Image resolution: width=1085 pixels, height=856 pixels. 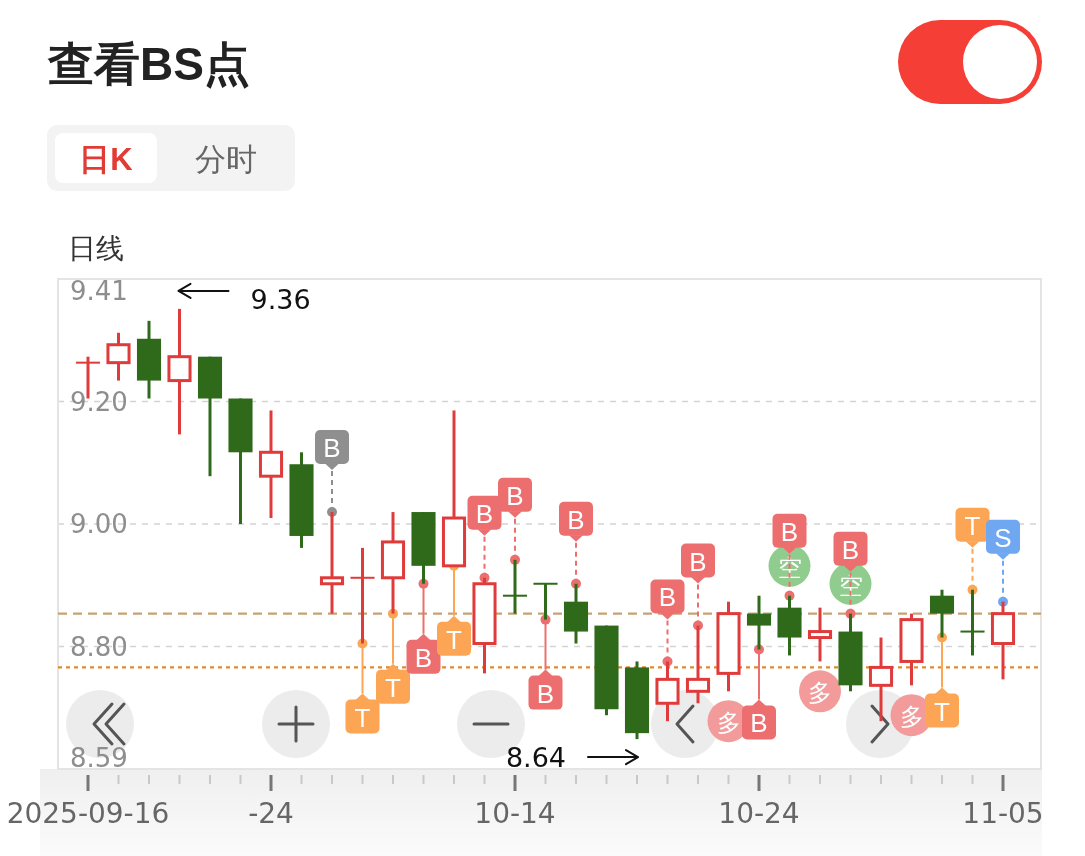 What do you see at coordinates (515, 813) in the screenshot?
I see `x-tick-label: 10-14` at bounding box center [515, 813].